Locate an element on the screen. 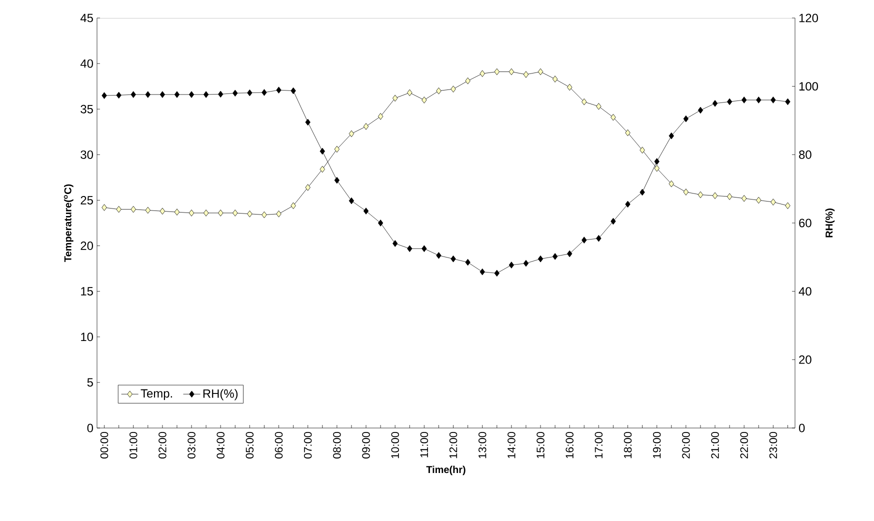  y-tick-label: 0 is located at coordinates (90, 428).